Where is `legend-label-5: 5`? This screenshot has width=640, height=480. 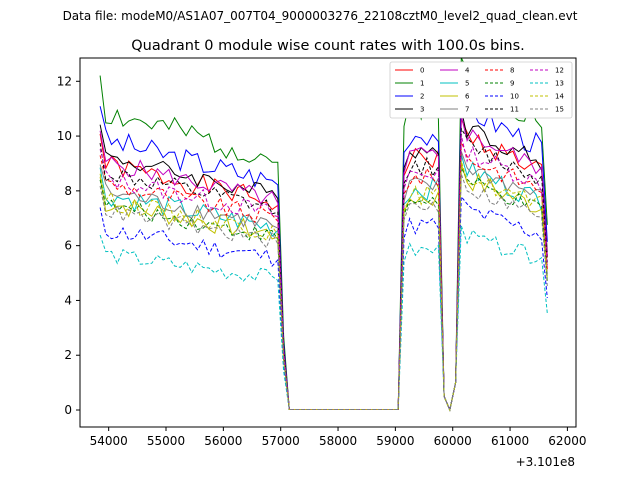 legend-label-5: 5 is located at coordinates (467, 84).